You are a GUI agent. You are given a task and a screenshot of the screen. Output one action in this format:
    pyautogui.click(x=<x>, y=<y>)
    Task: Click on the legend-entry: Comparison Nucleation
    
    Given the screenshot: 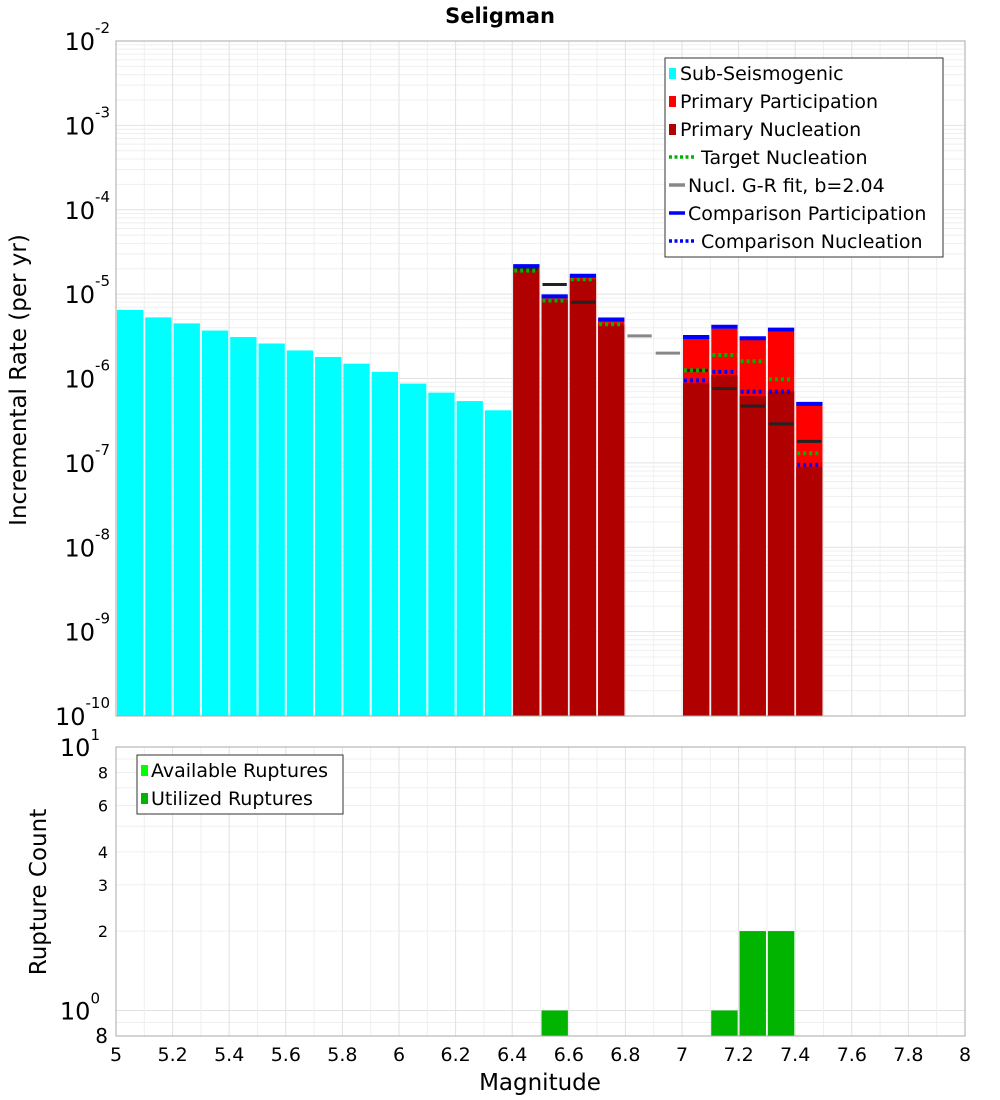 What is the action you would take?
    pyautogui.click(x=796, y=242)
    